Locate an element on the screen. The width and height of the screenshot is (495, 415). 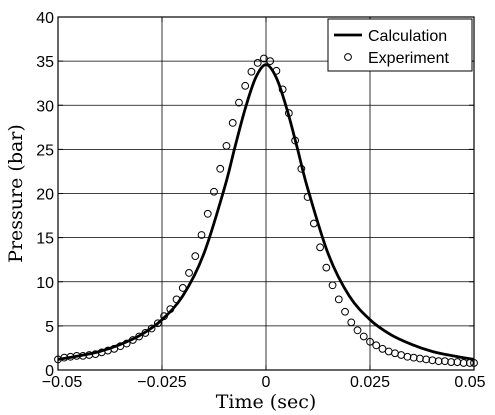
legend: Calculation Experiment is located at coordinates (400, 45).